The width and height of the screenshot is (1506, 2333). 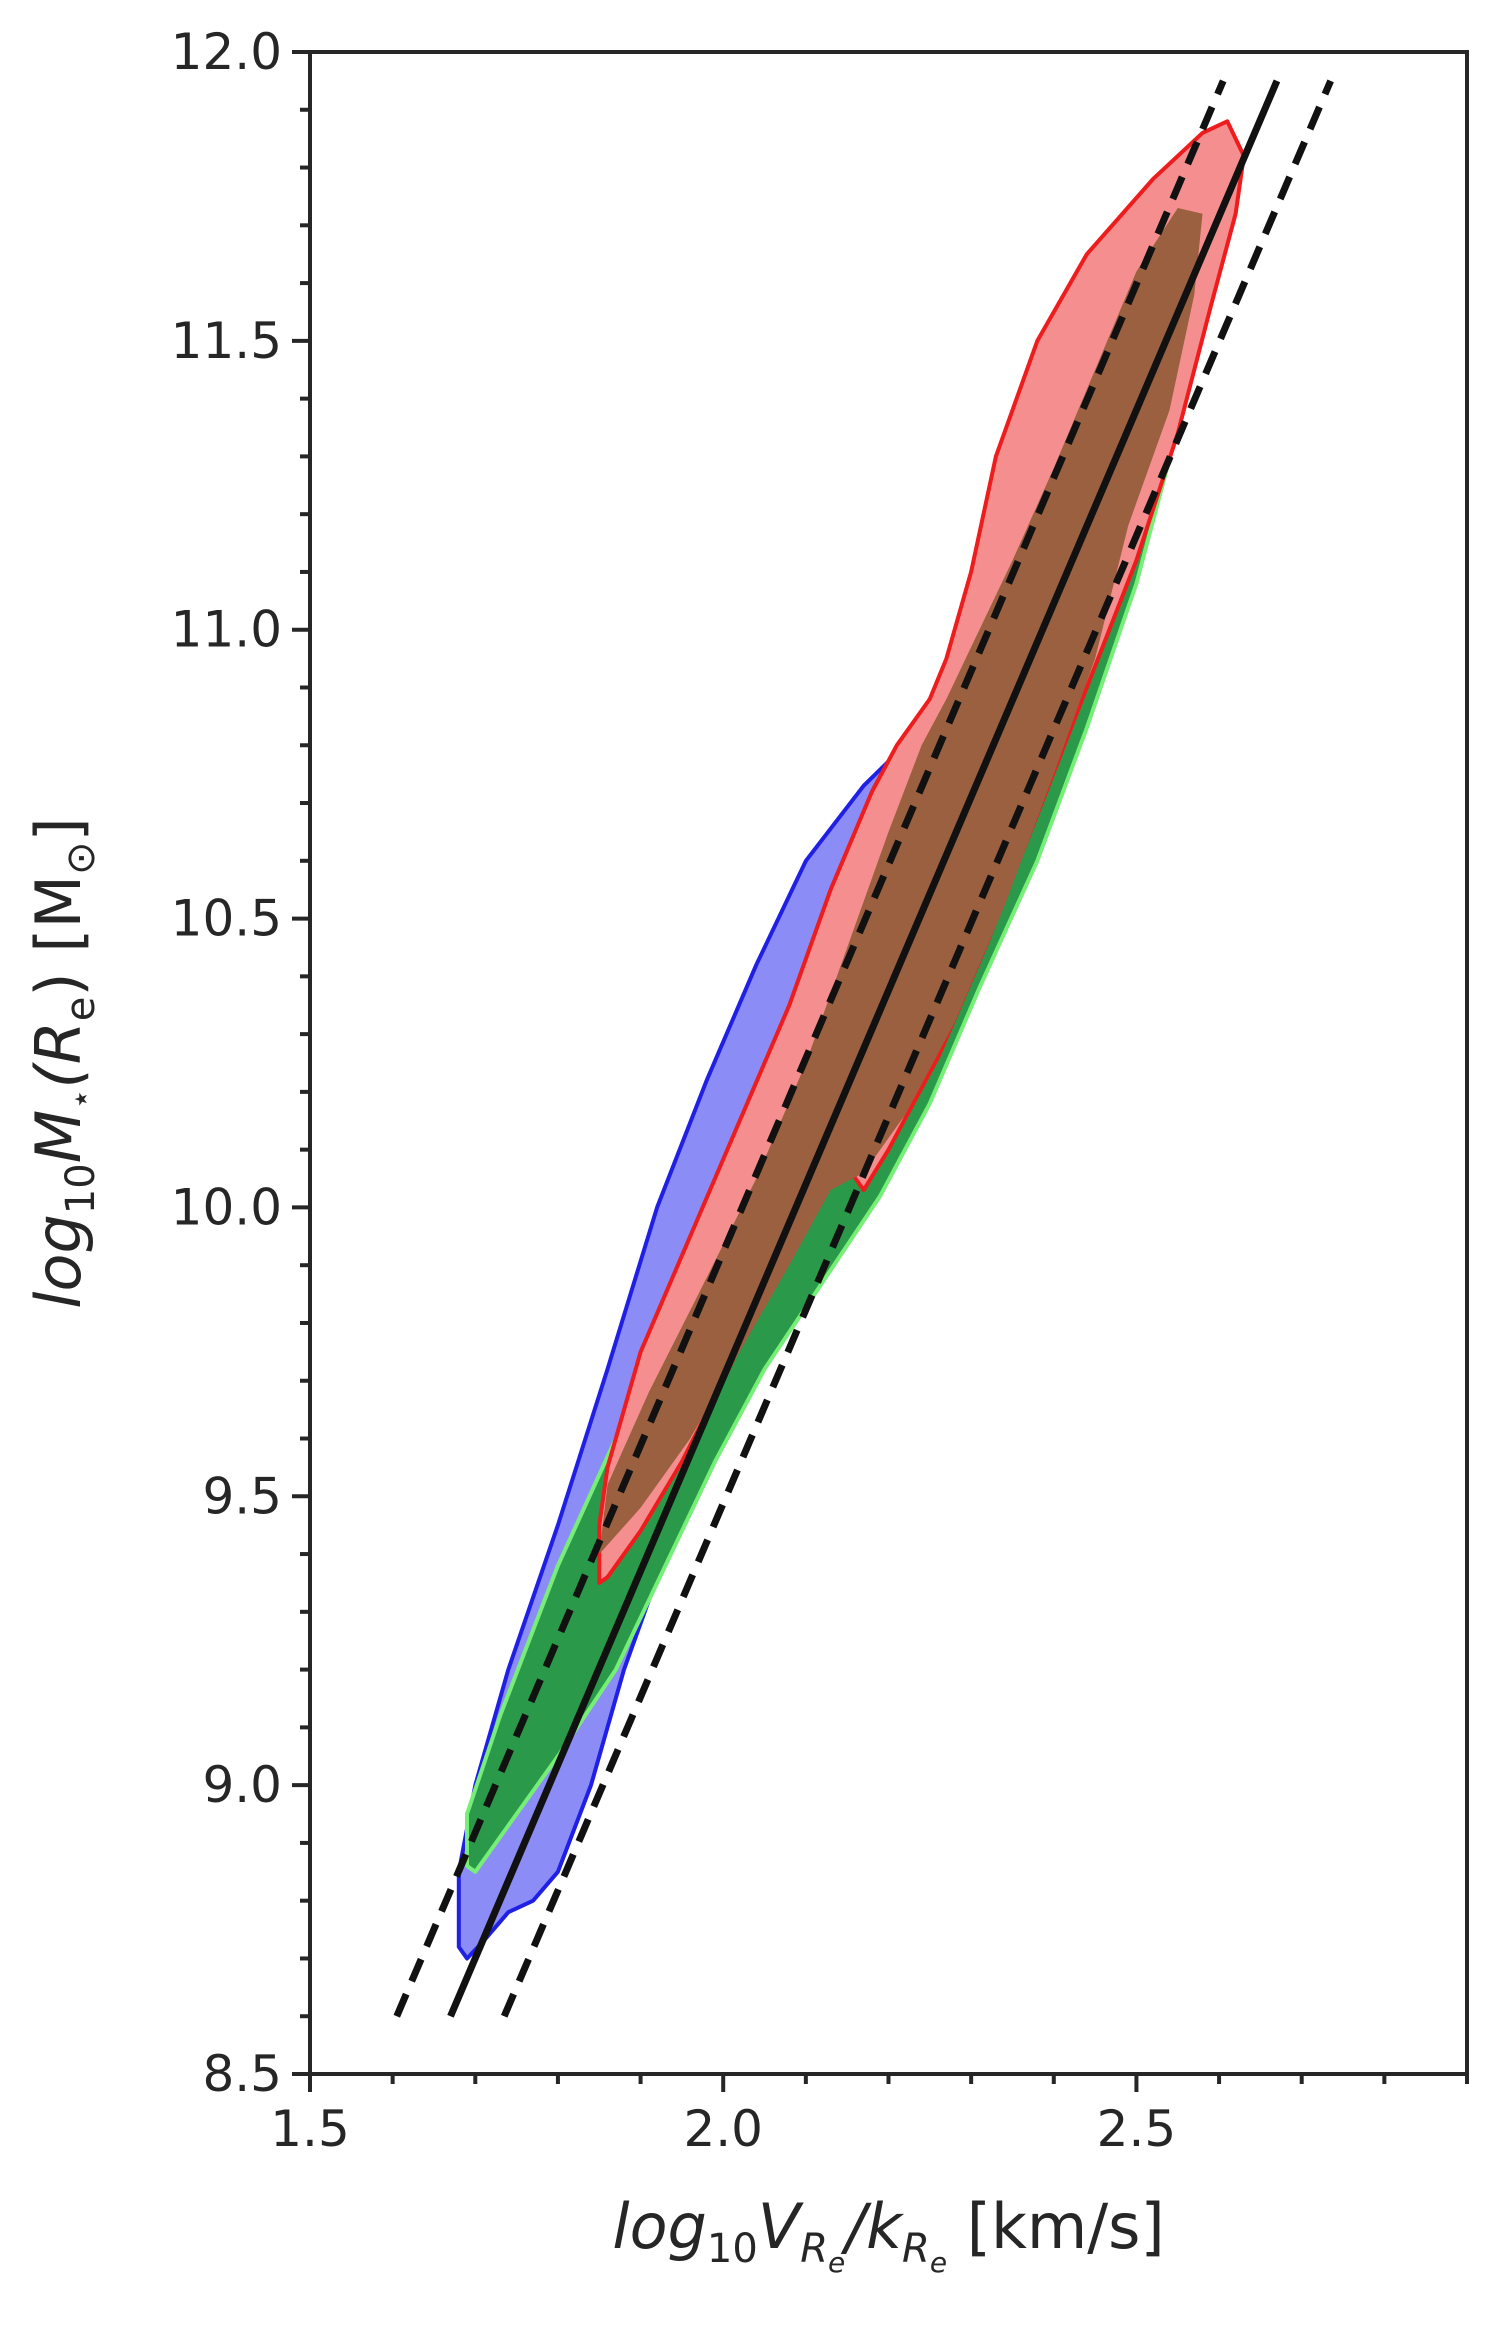 What do you see at coordinates (226, 52) in the screenshot?
I see `y-tick-label: 12.0` at bounding box center [226, 52].